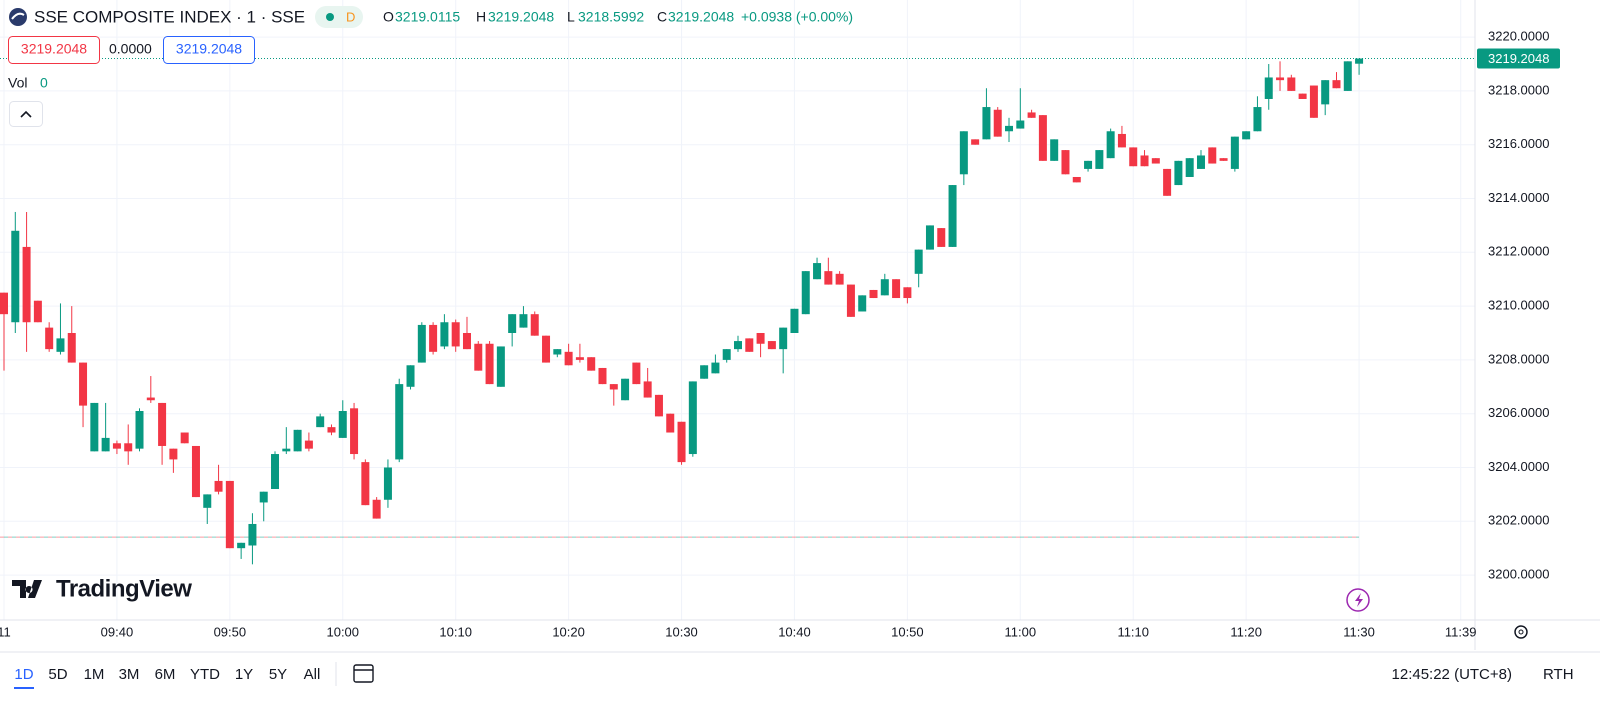 The image size is (1600, 705). I want to click on goto-date-icon, so click(363, 673).